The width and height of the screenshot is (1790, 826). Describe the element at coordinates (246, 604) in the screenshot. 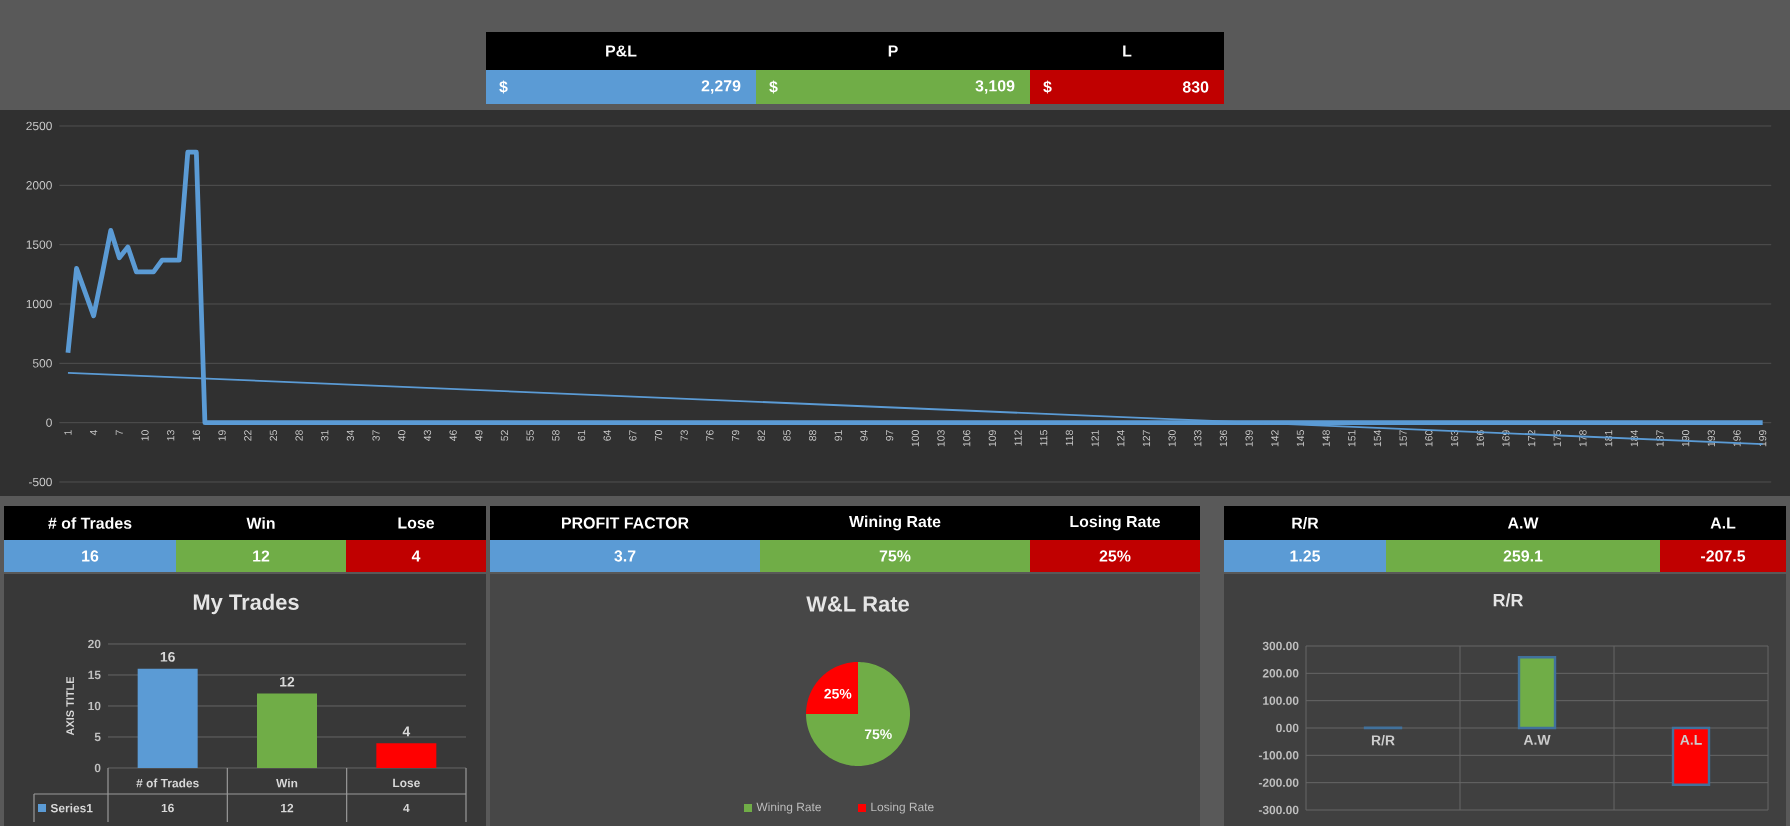

I see `chart-title: My Trades` at that location.